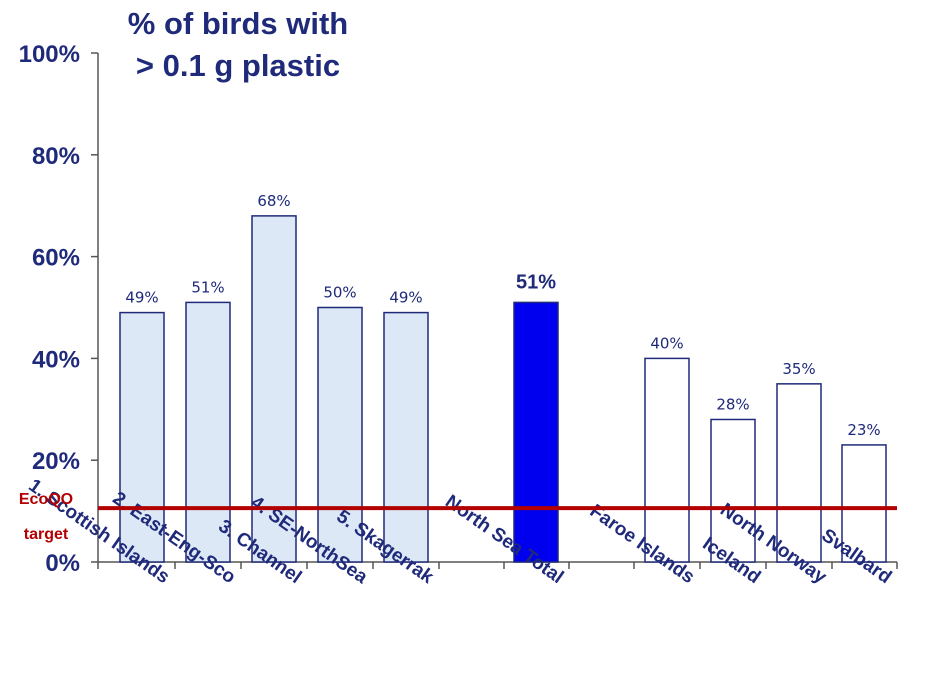 The width and height of the screenshot is (941, 686). I want to click on chart-title-line-2: > 0.1 g plastic, so click(238, 65).